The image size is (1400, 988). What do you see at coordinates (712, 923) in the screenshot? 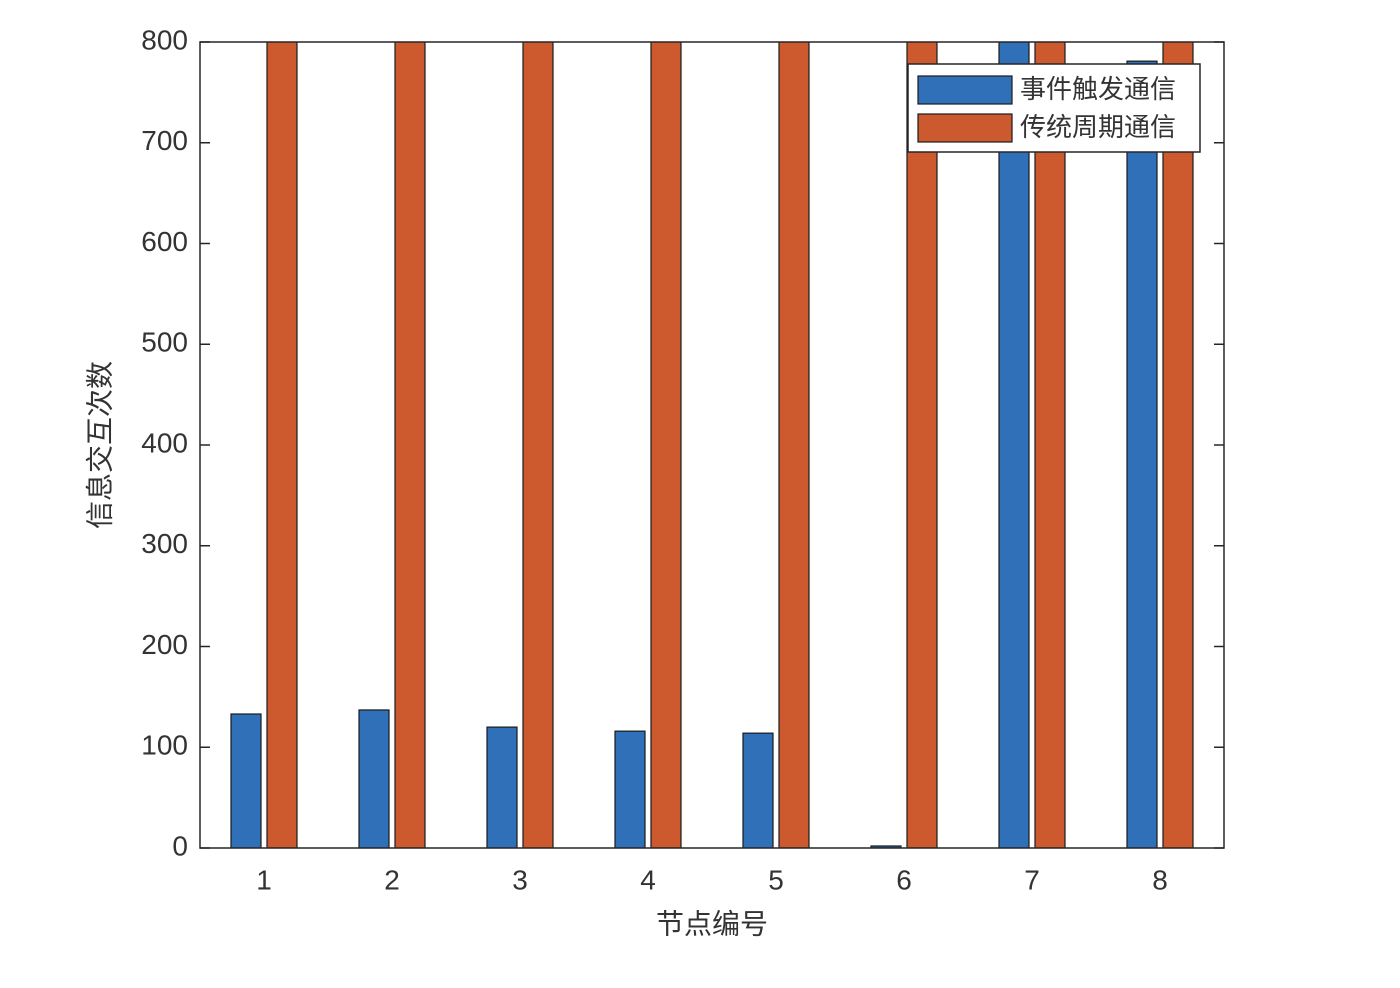
I see `x-axis-label: 节点编号` at bounding box center [712, 923].